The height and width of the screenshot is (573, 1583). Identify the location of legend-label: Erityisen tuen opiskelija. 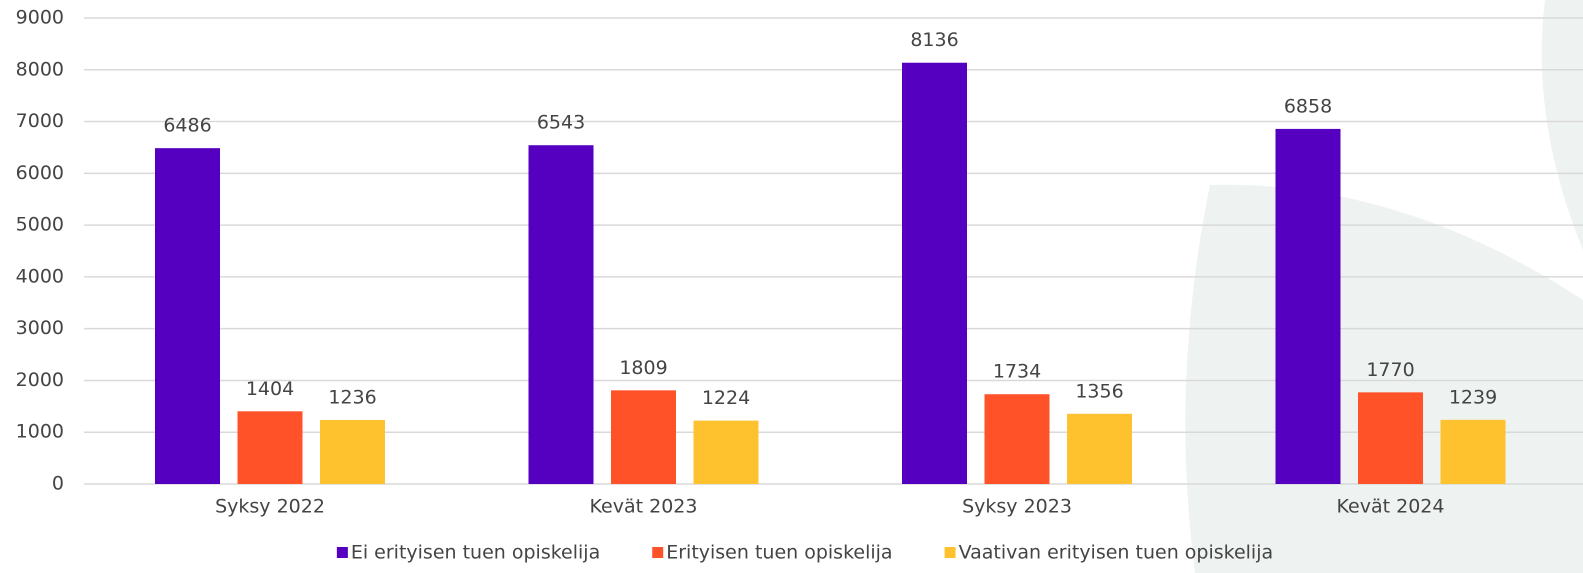
(779, 553).